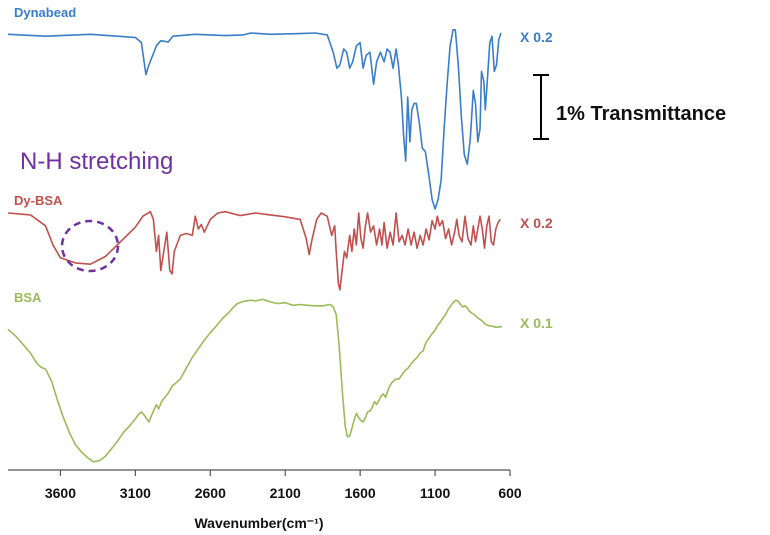 This screenshot has width=770, height=535. I want to click on x-tick-label: 600, so click(510, 493).